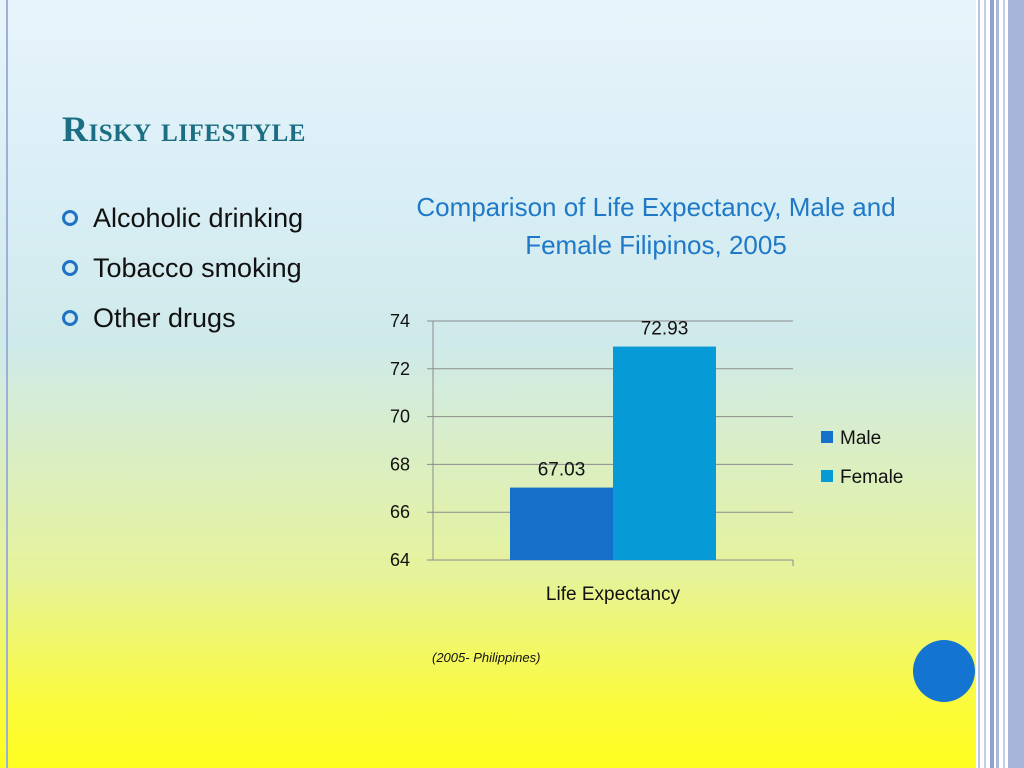 Image resolution: width=1024 pixels, height=768 pixels. Describe the element at coordinates (400, 369) in the screenshot. I see `y-tick-label: 72` at that location.